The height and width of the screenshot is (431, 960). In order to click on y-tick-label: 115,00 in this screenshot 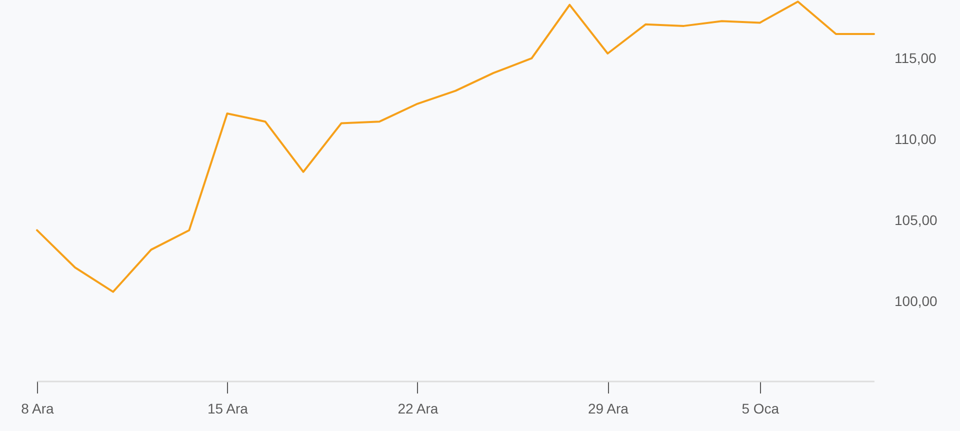, I will do `click(915, 58)`.